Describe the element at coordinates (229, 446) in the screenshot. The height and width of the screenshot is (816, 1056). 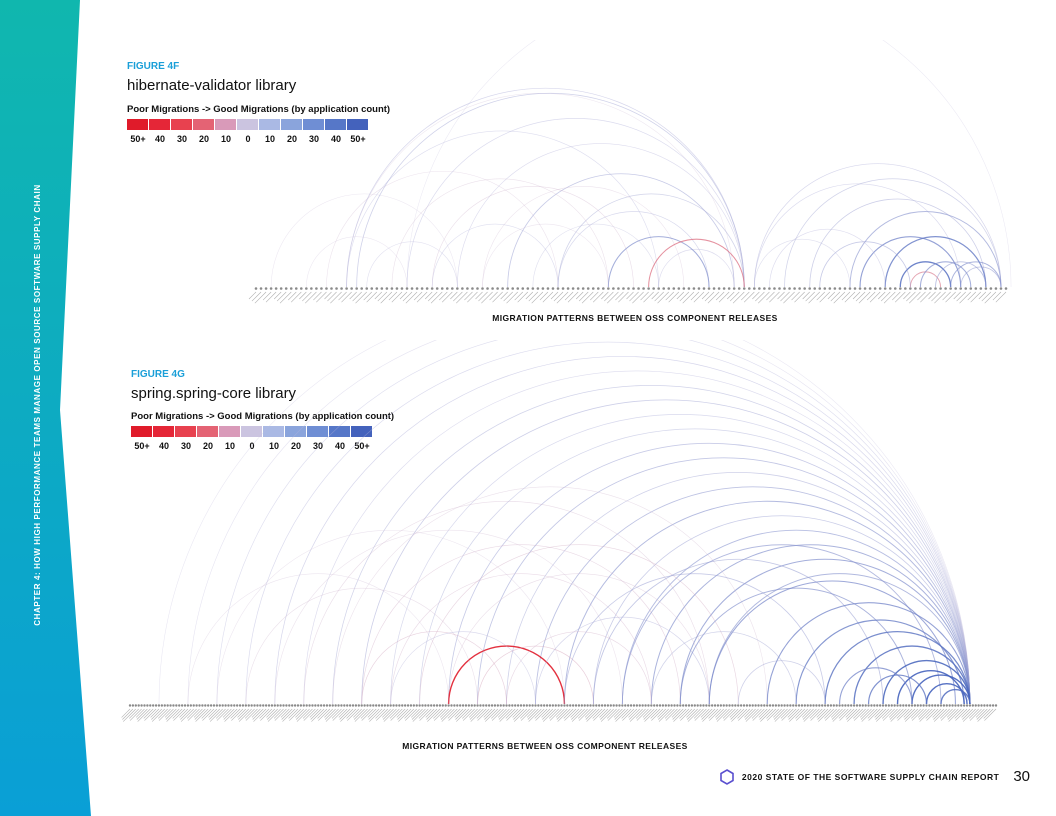
I see `legend-tick-label: 10` at that location.